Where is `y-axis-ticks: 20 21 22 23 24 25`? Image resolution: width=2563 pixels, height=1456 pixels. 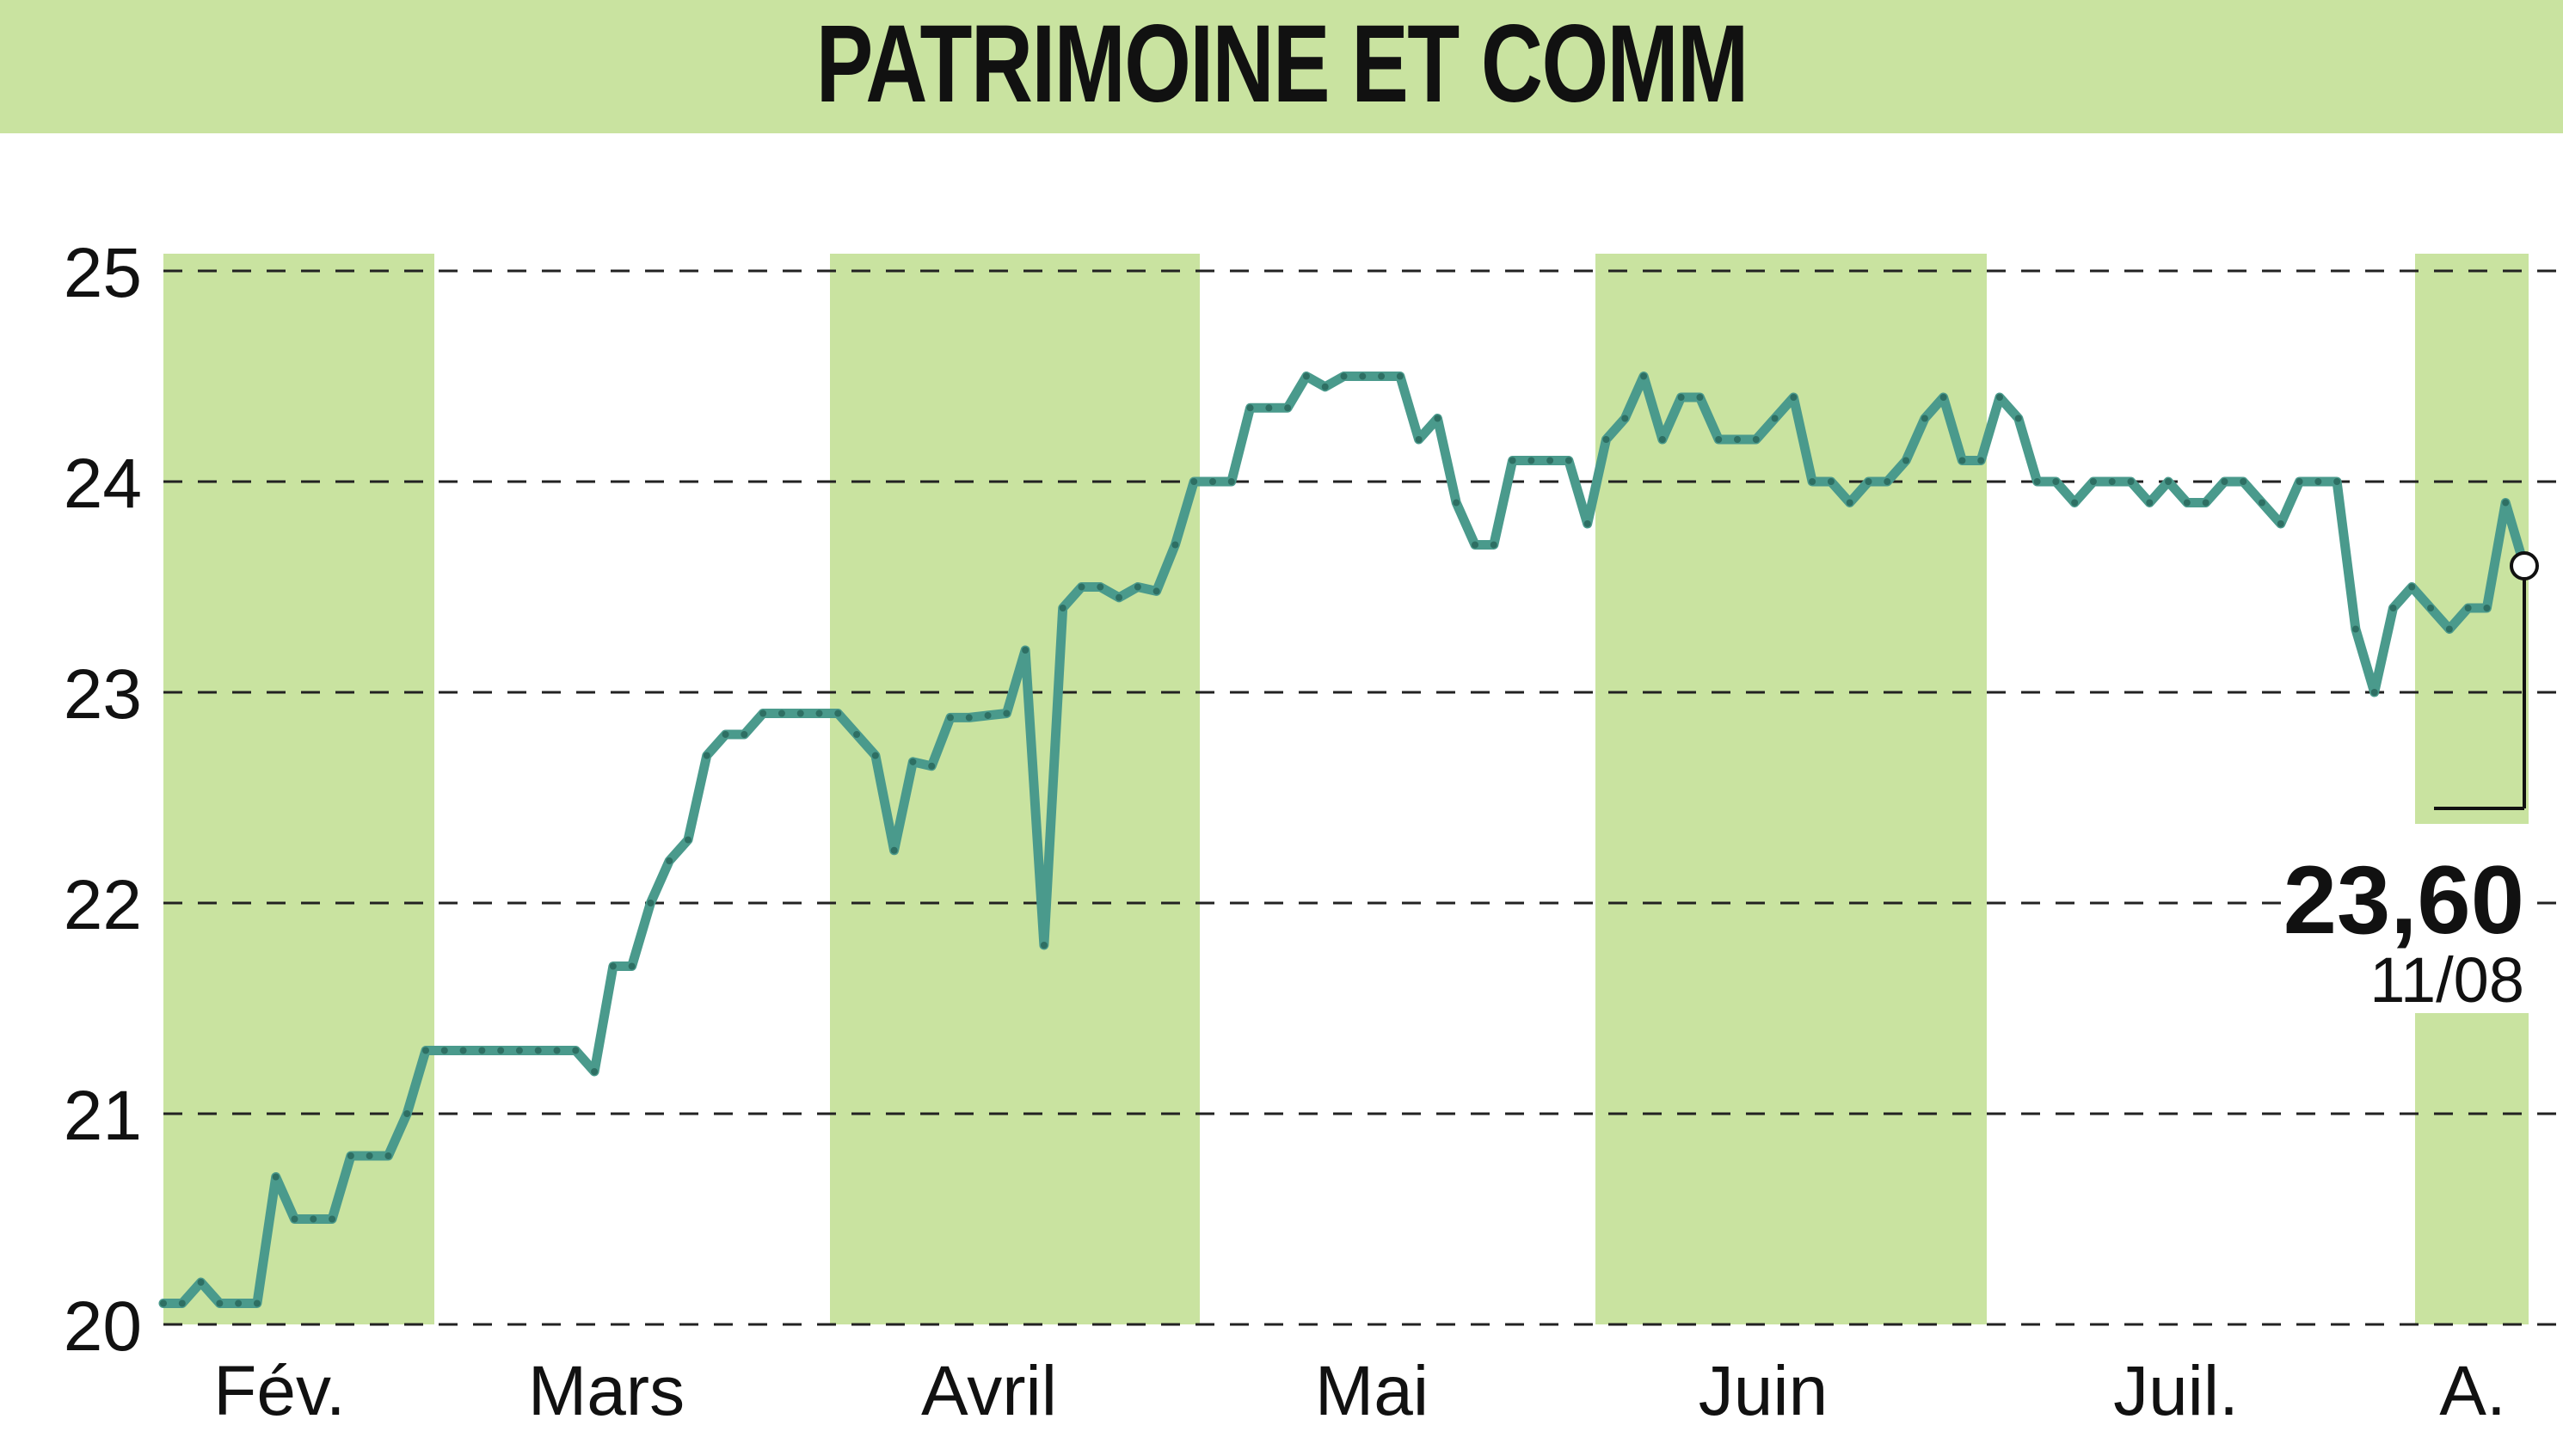 y-axis-ticks: 20 21 22 23 24 25 is located at coordinates (103, 800).